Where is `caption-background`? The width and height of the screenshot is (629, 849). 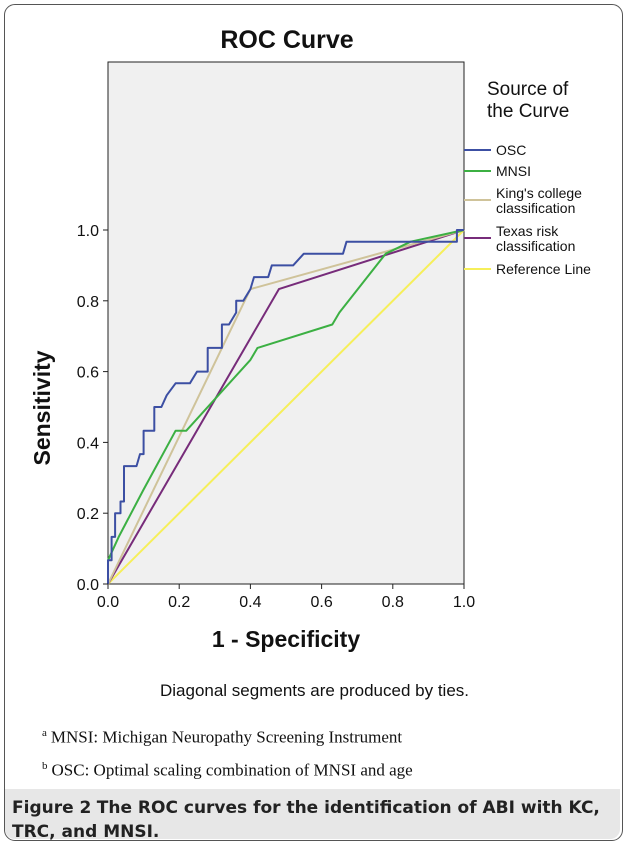
caption-background is located at coordinates (312, 814).